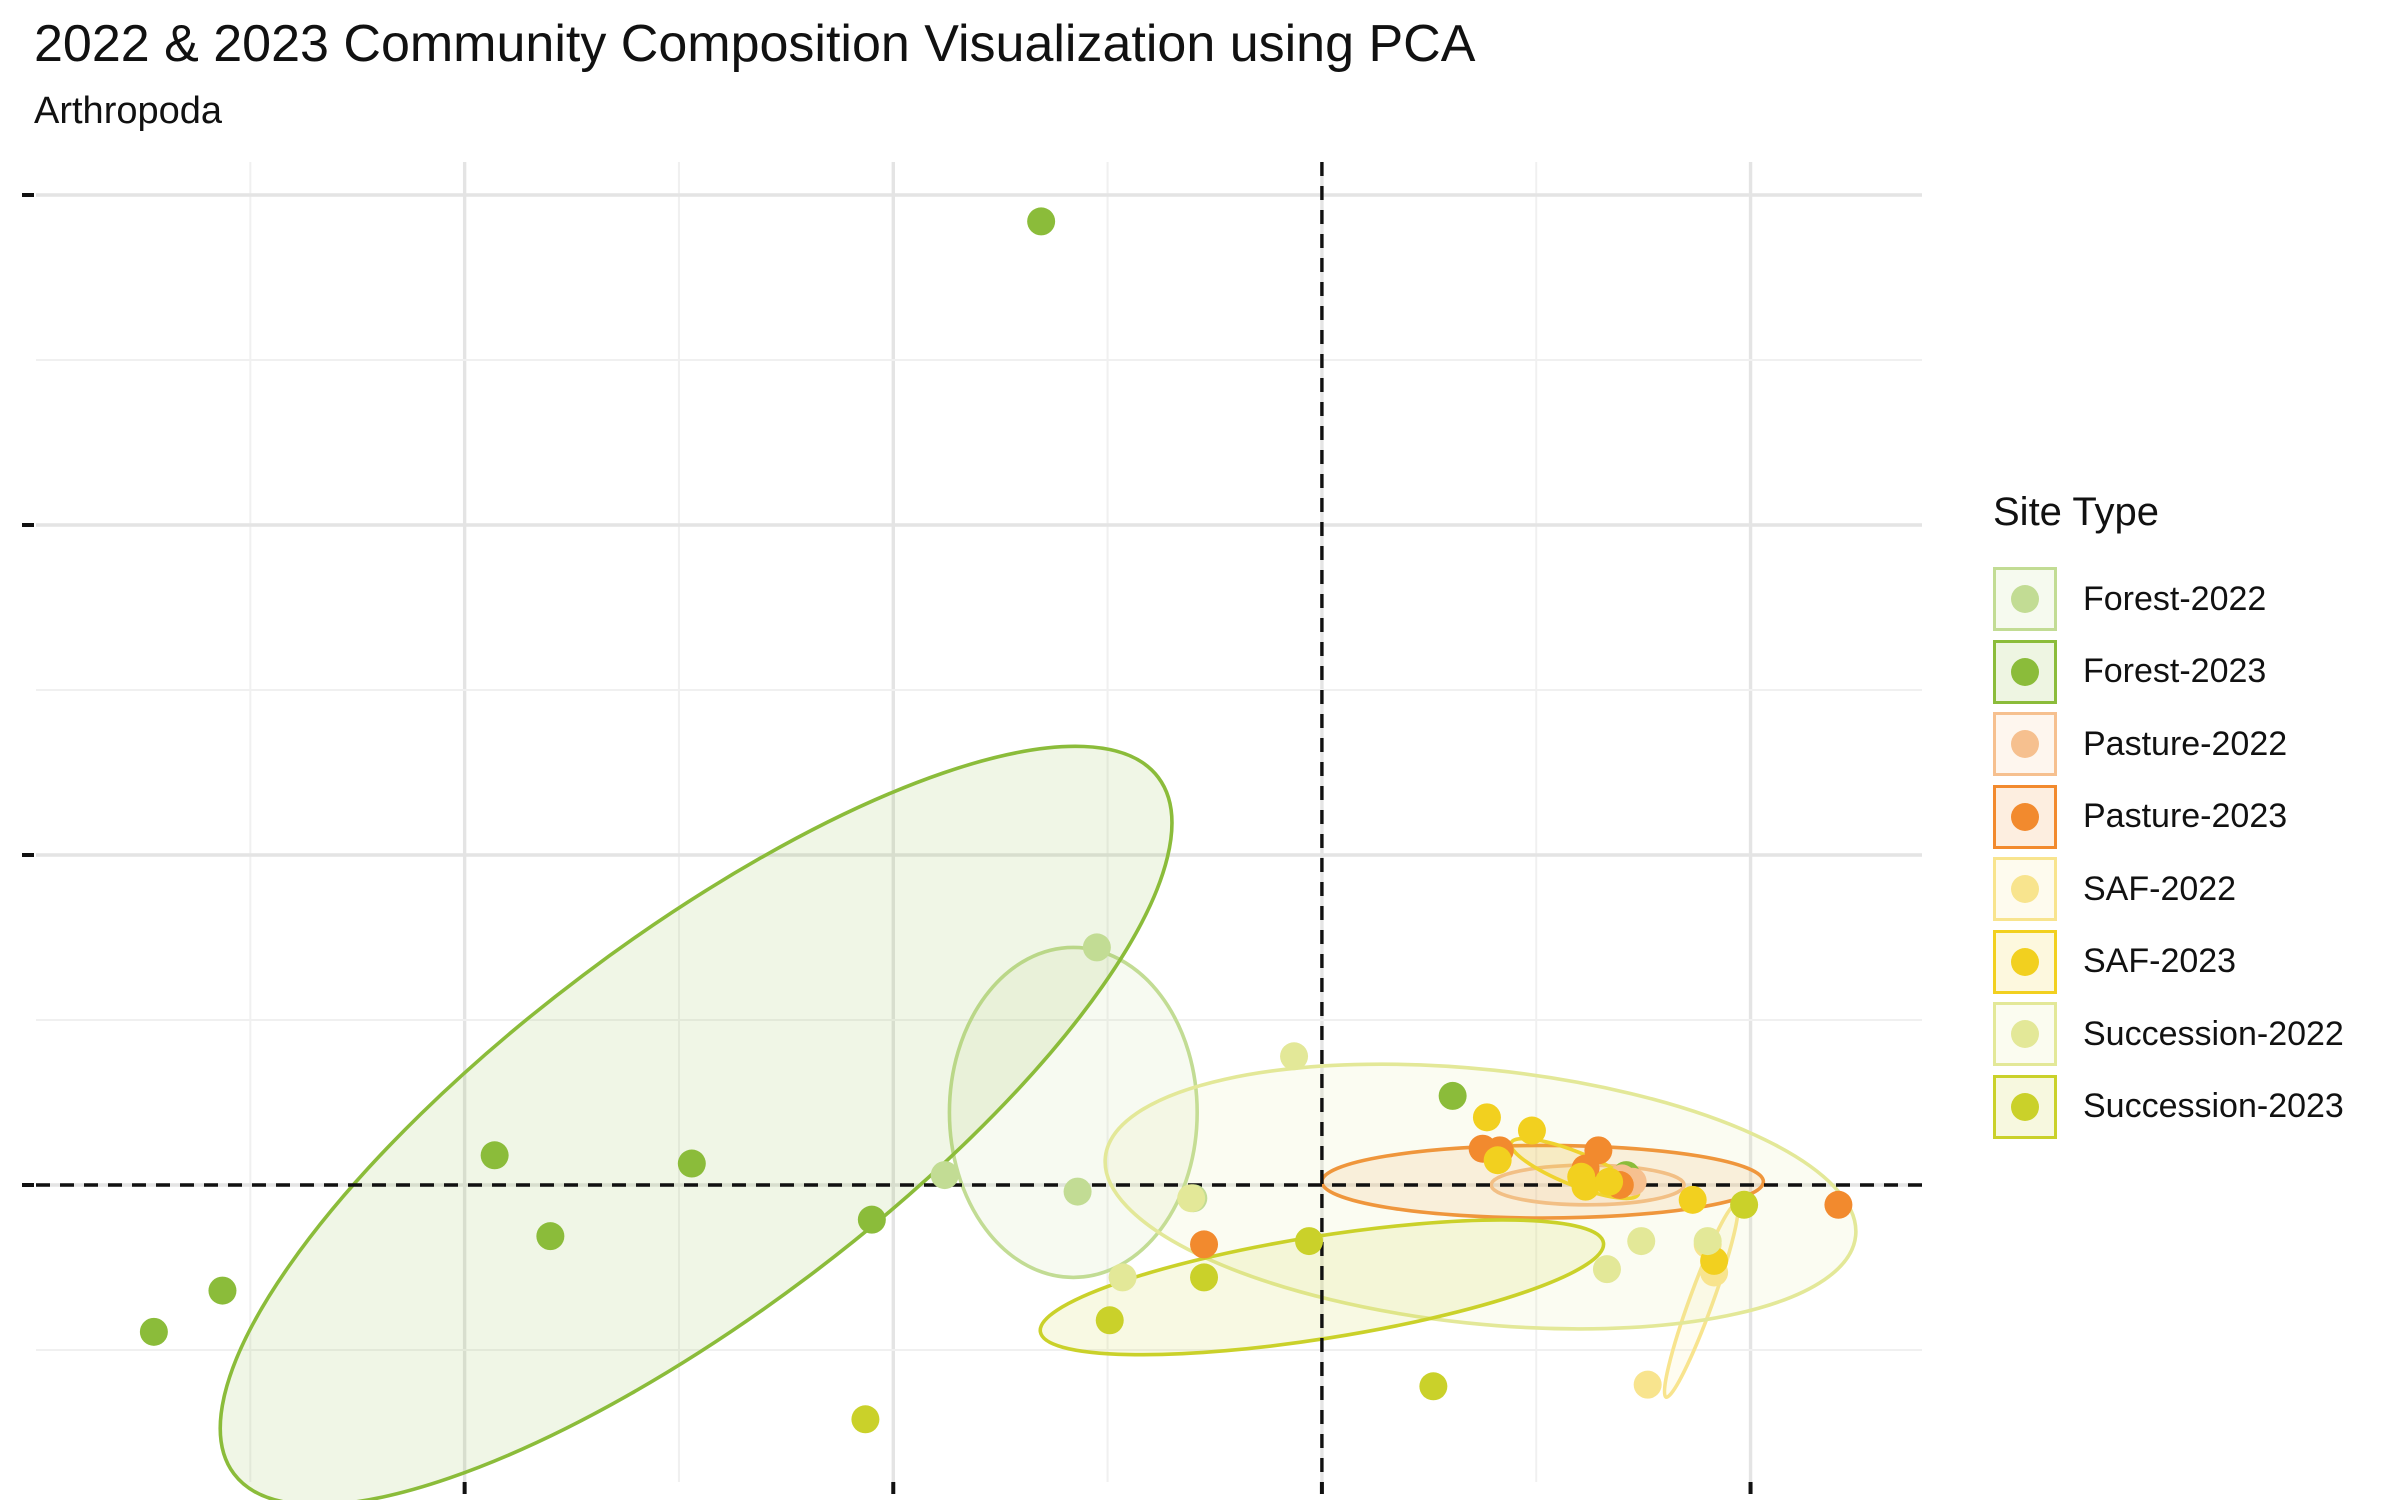  What do you see at coordinates (2076, 512) in the screenshot?
I see `legend-title: Site Type` at bounding box center [2076, 512].